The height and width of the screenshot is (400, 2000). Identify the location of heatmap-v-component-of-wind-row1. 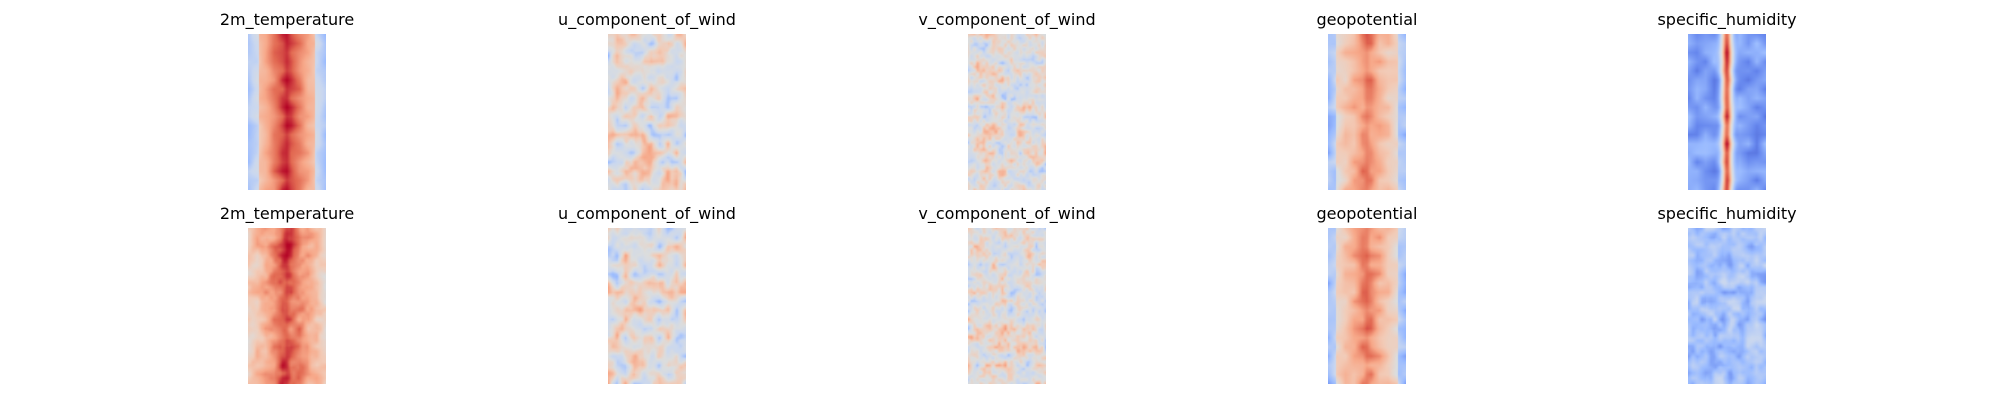
(1007, 112).